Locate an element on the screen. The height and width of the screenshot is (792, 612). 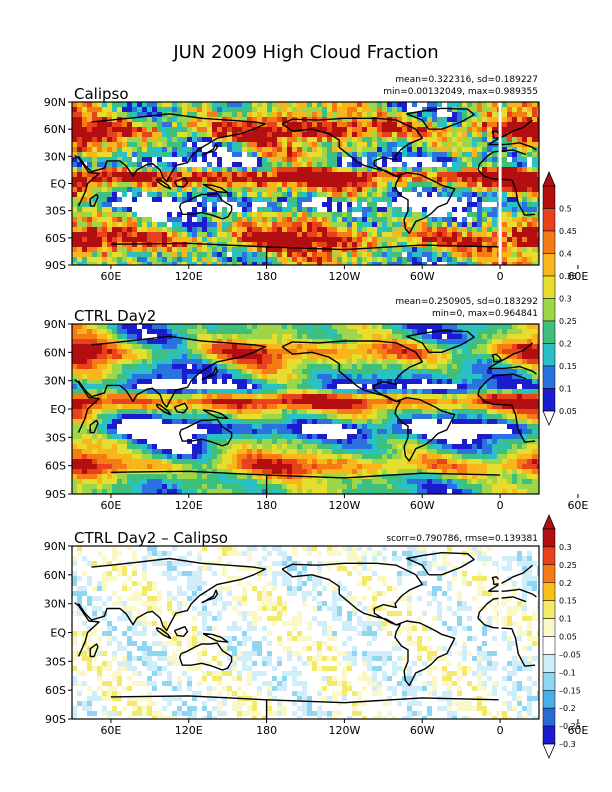
panel-stats-line-1: scorr=0.790786, rmse=0.139381 is located at coordinates (462, 539).